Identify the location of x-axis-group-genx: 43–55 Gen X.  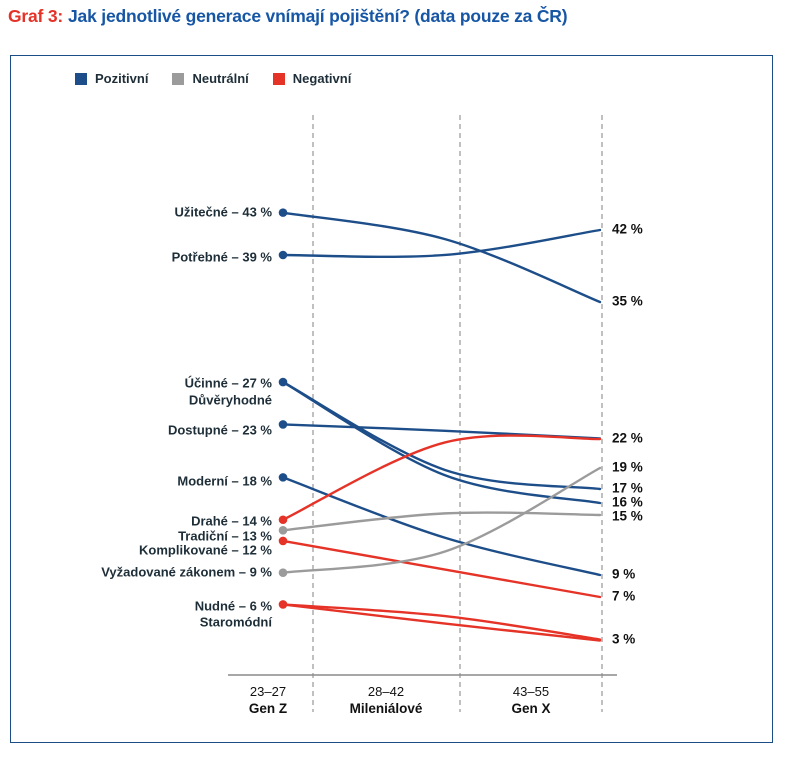
(530, 700).